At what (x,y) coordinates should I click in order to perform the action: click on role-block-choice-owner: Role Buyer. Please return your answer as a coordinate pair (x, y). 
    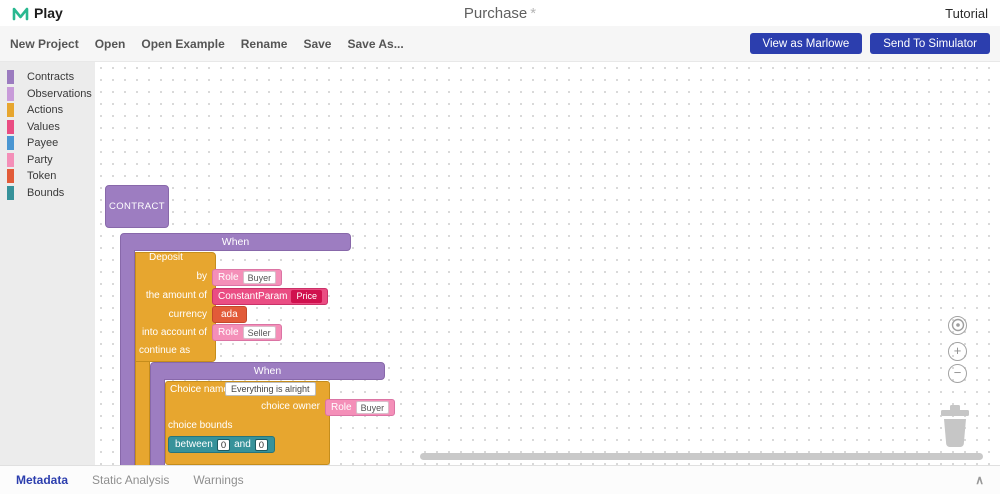
    Looking at the image, I should click on (360, 407).